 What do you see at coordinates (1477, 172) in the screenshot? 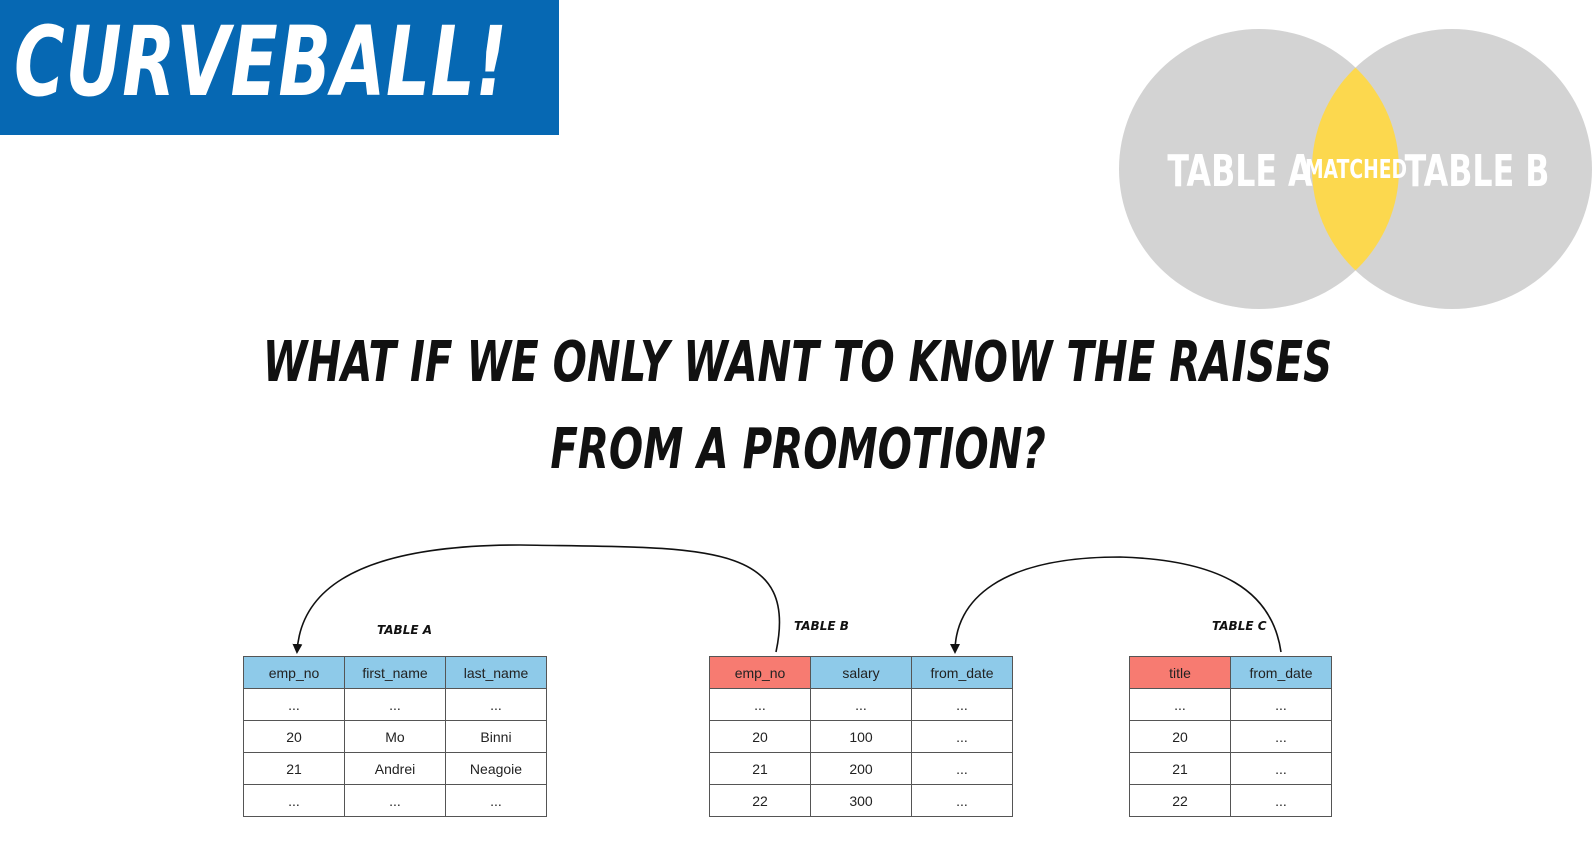
I see `venn-label-right: TABLE B` at bounding box center [1477, 172].